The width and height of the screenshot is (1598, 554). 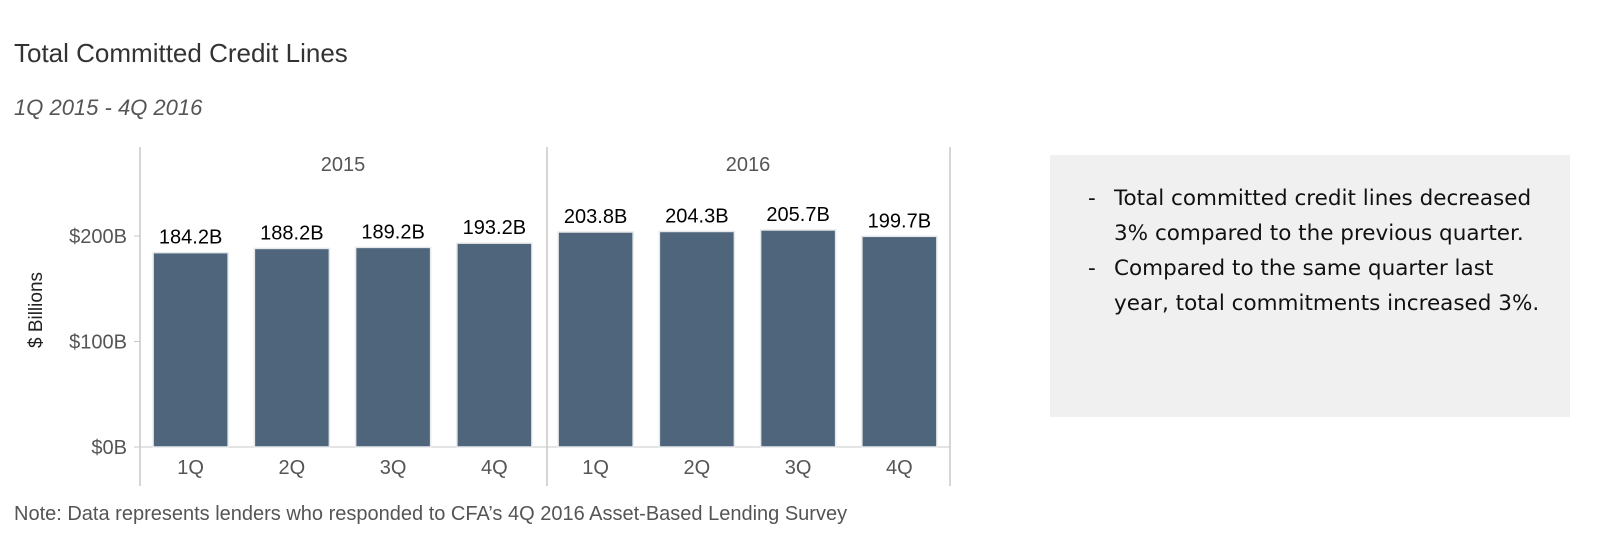 What do you see at coordinates (494, 228) in the screenshot?
I see `data-label: 193.2B` at bounding box center [494, 228].